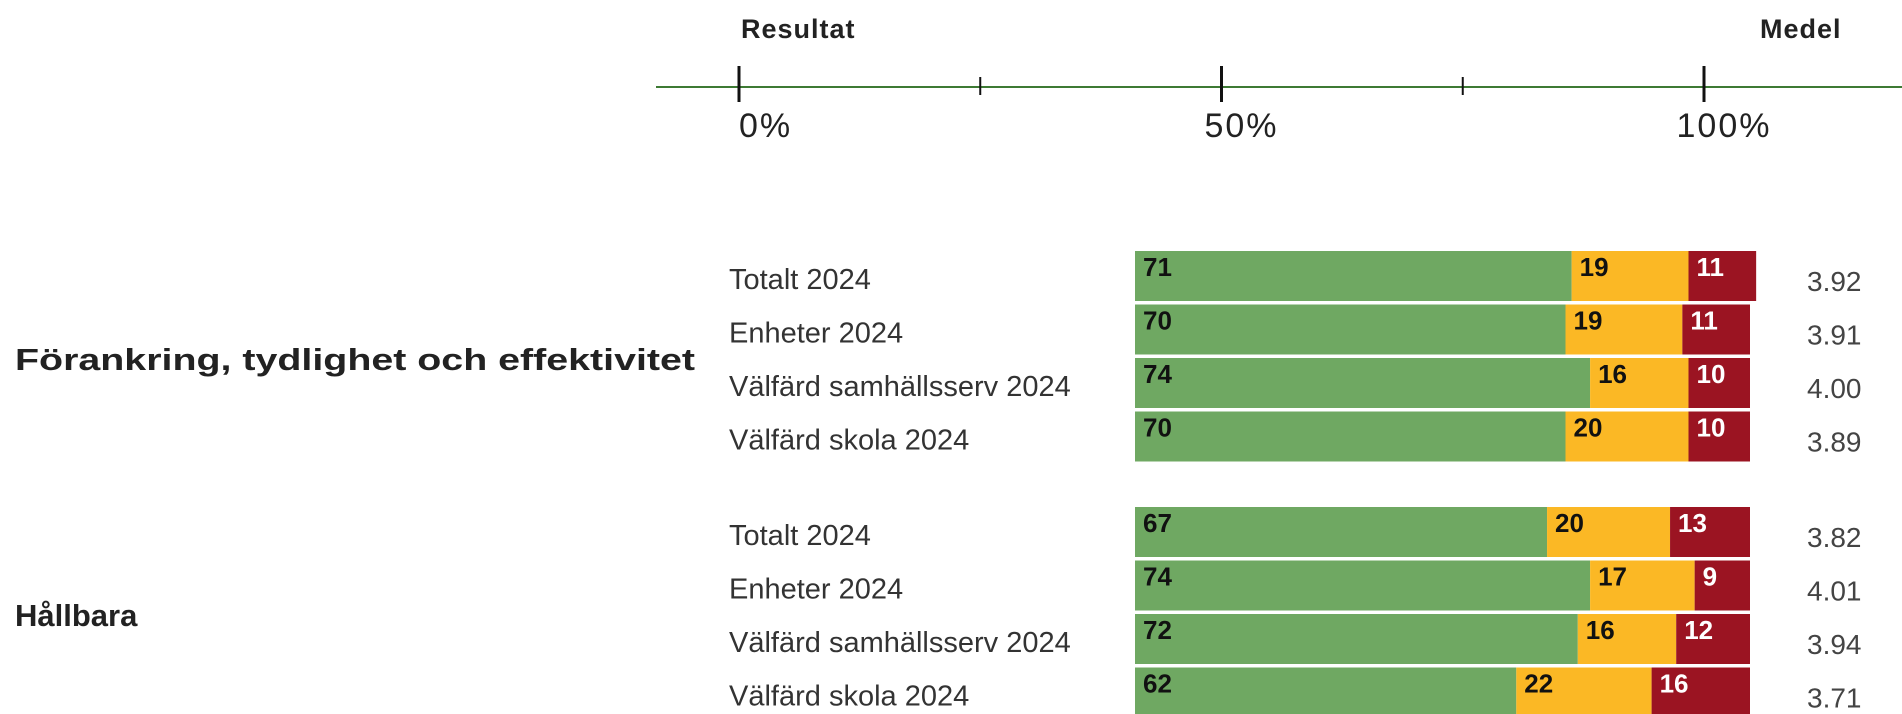 The height and width of the screenshot is (714, 1902). Describe the element at coordinates (1157, 523) in the screenshot. I see `value-label: 67` at that location.